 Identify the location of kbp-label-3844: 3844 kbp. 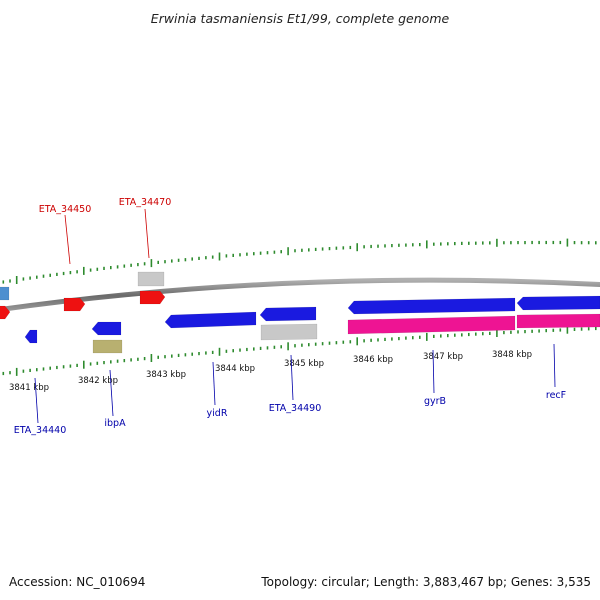
(235, 369).